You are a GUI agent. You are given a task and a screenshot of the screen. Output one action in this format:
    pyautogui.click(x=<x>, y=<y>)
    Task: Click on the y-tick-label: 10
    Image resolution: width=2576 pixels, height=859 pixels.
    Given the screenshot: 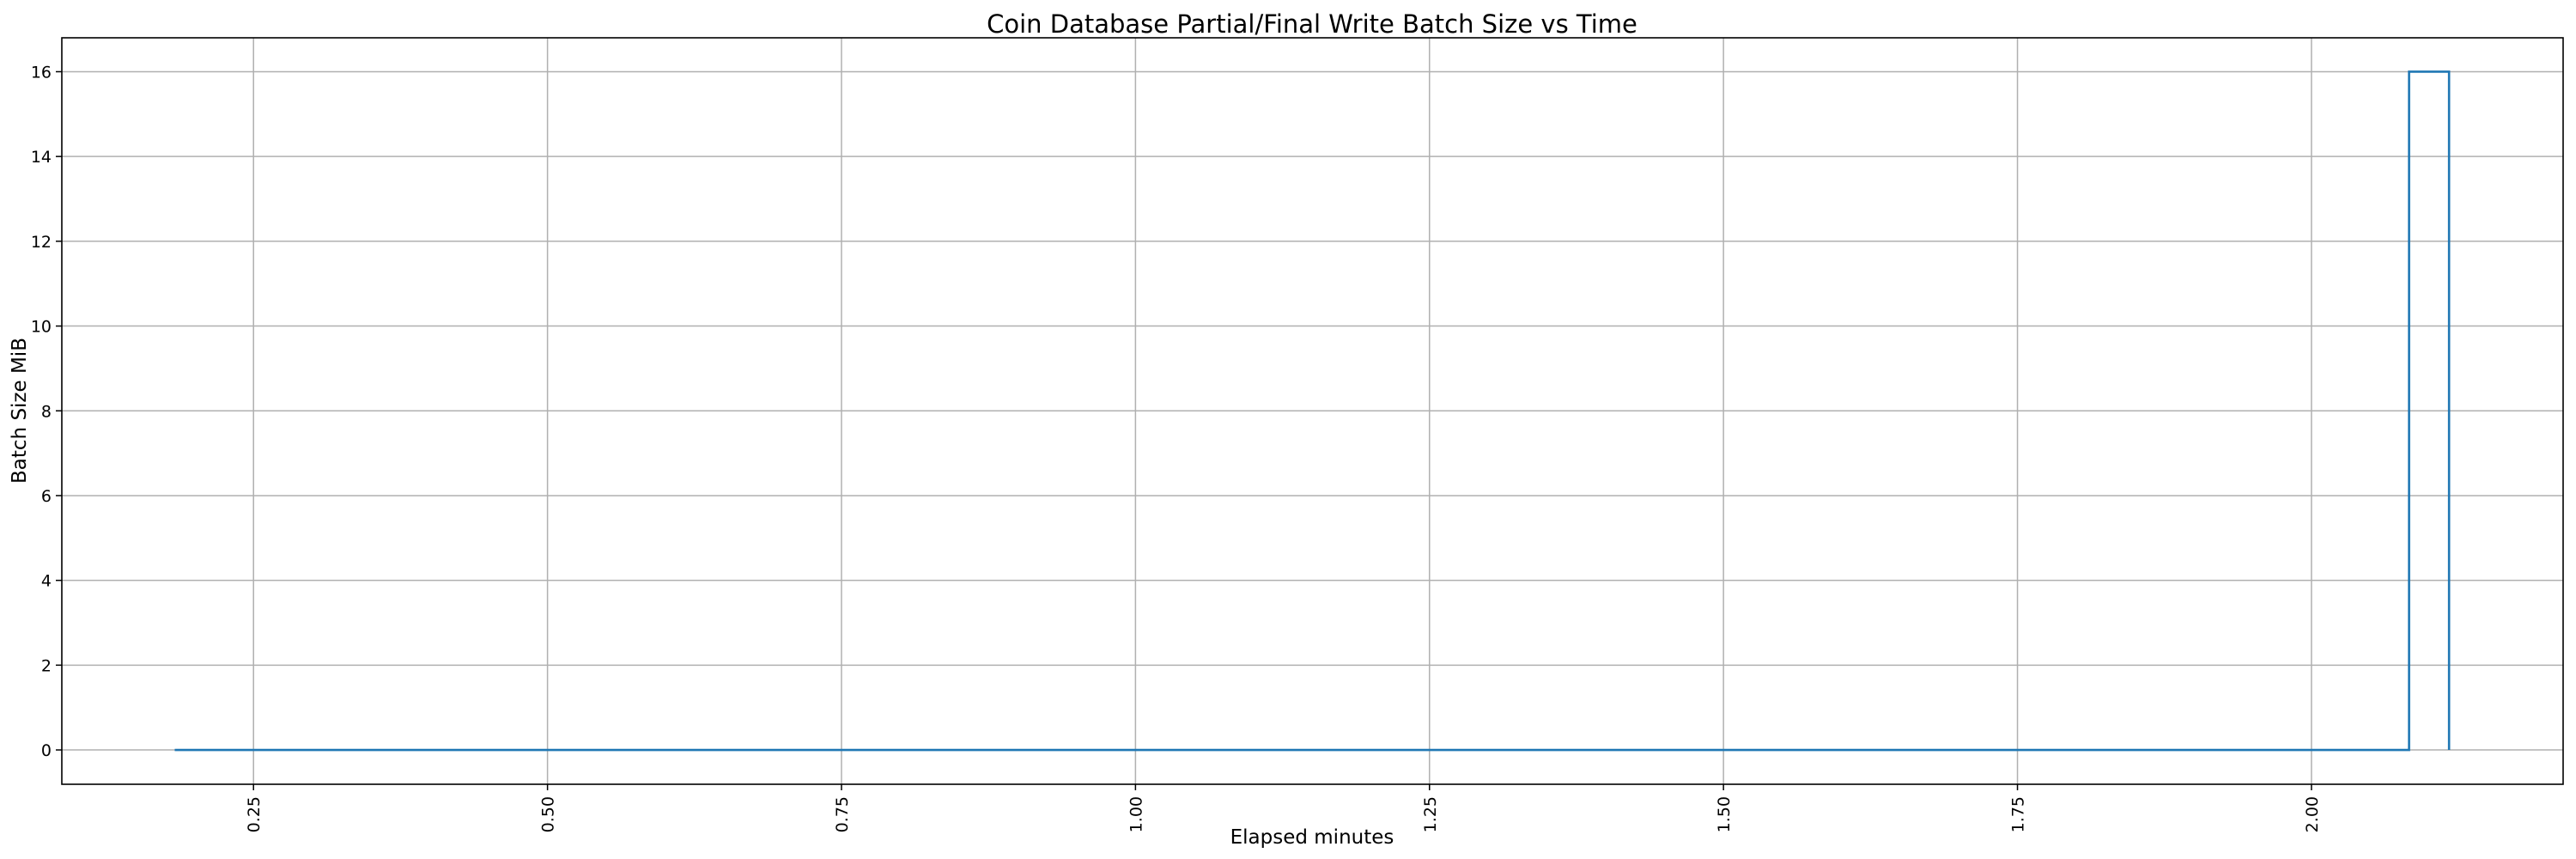 What is the action you would take?
    pyautogui.click(x=41, y=328)
    